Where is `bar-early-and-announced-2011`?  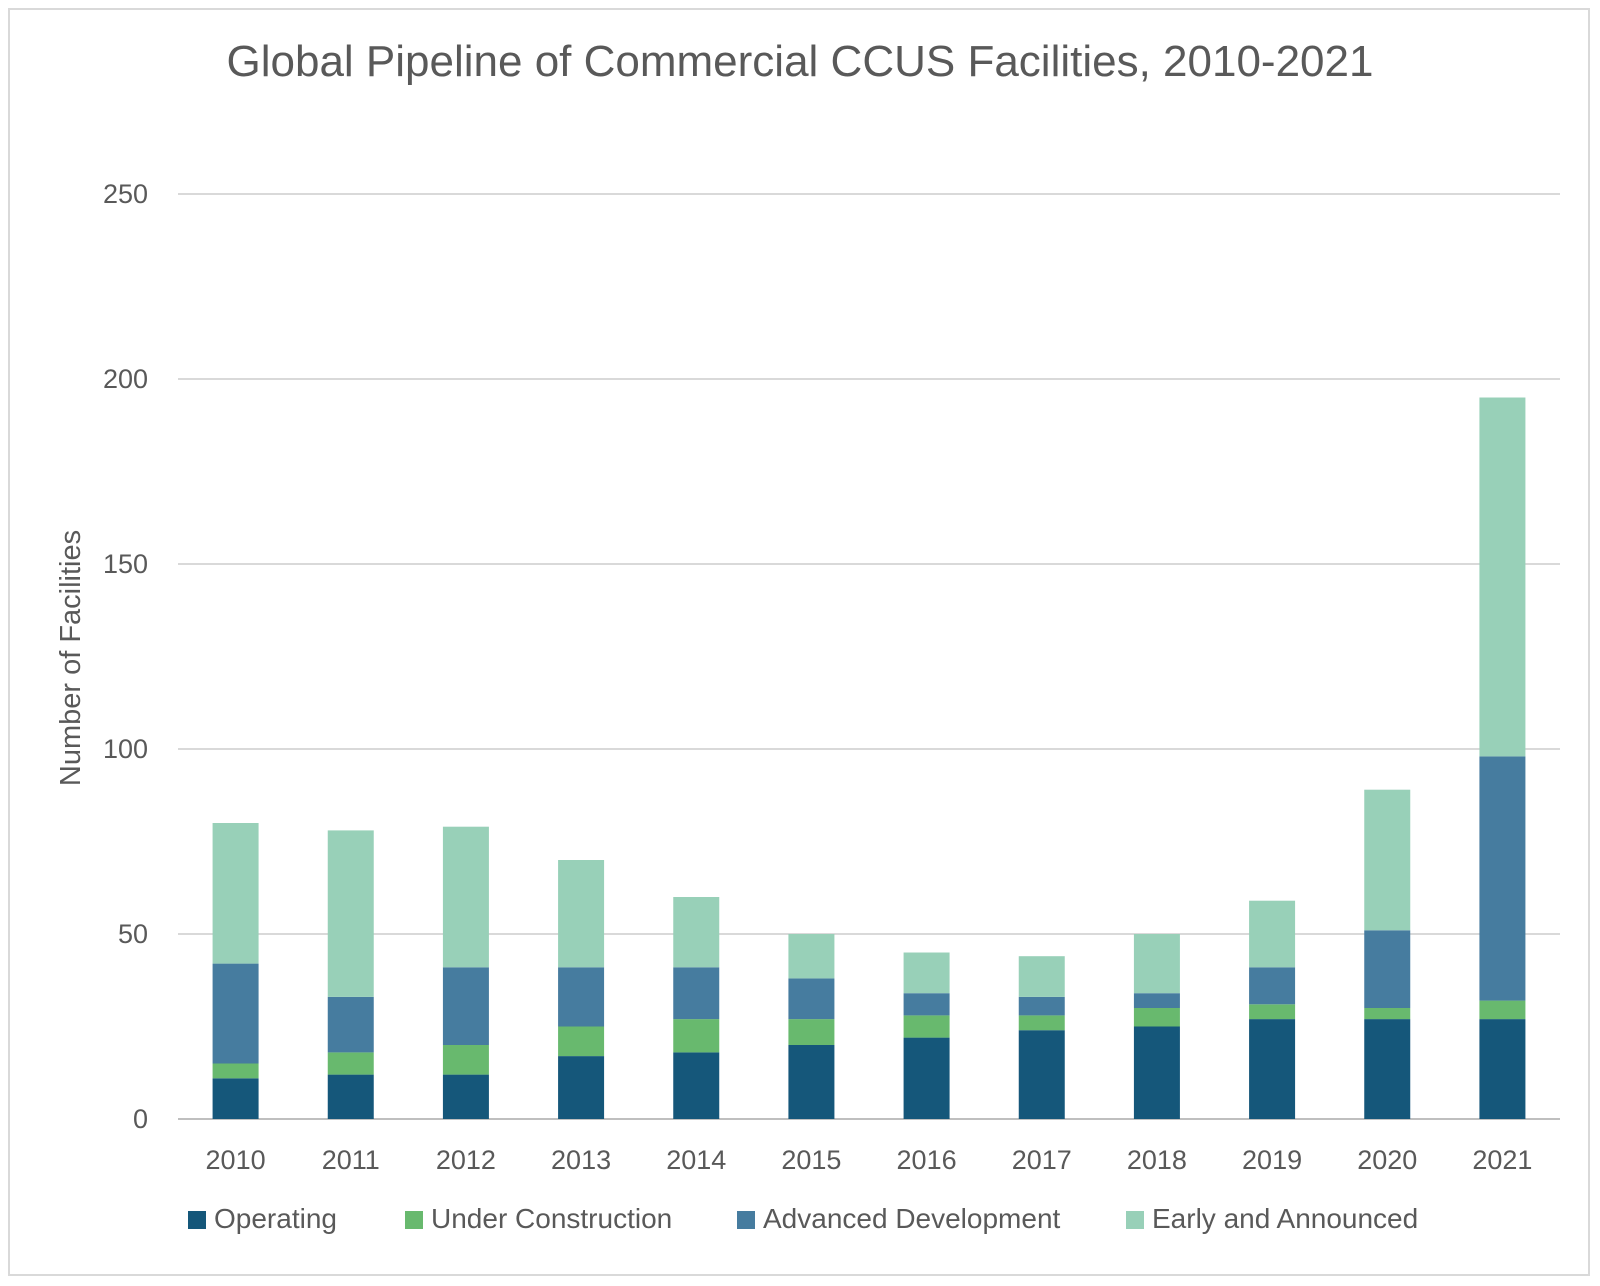 bar-early-and-announced-2011 is located at coordinates (350, 913).